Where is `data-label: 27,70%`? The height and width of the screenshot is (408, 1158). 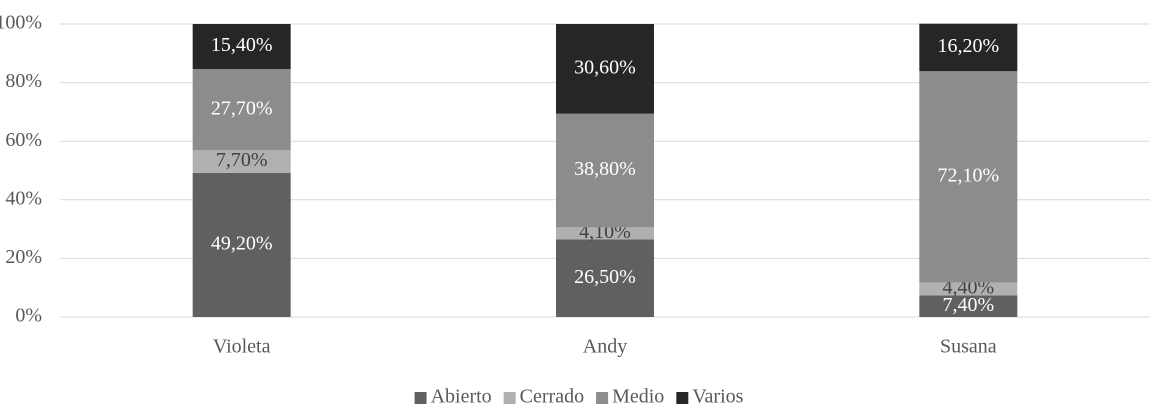
data-label: 27,70% is located at coordinates (242, 108).